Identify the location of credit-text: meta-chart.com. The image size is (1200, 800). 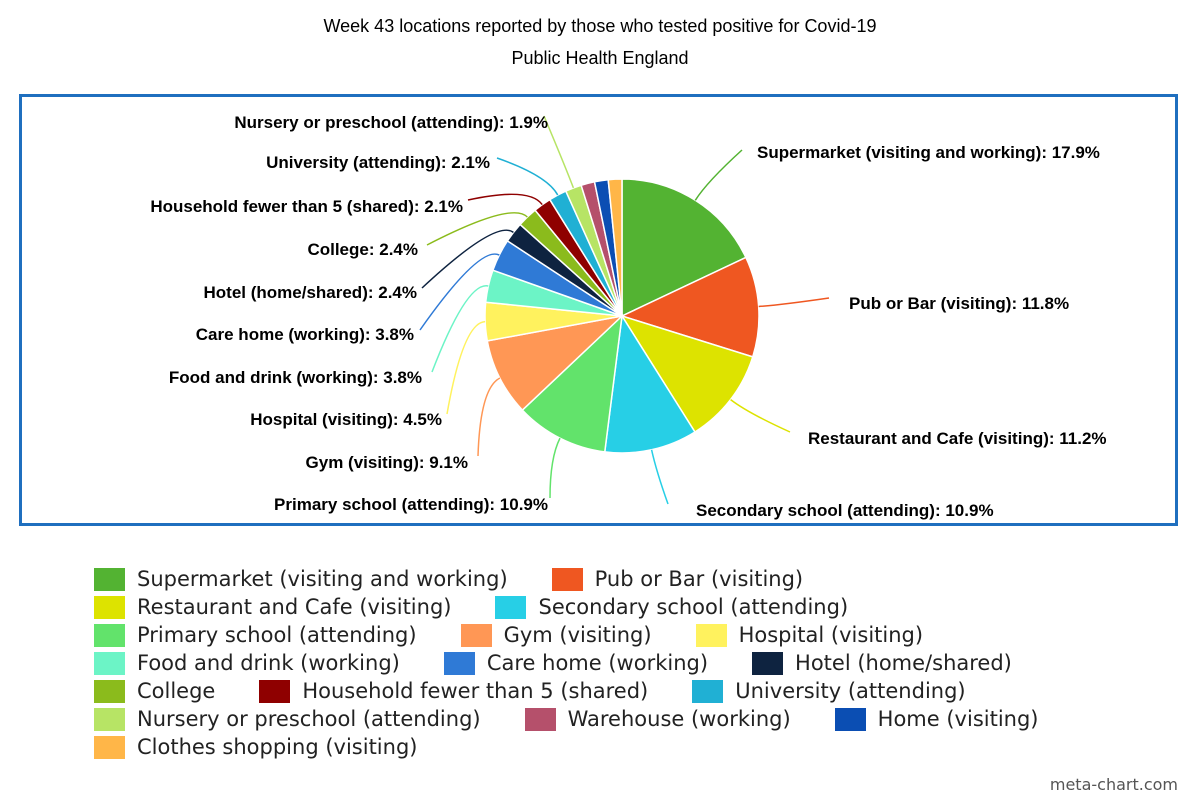
(1113, 784).